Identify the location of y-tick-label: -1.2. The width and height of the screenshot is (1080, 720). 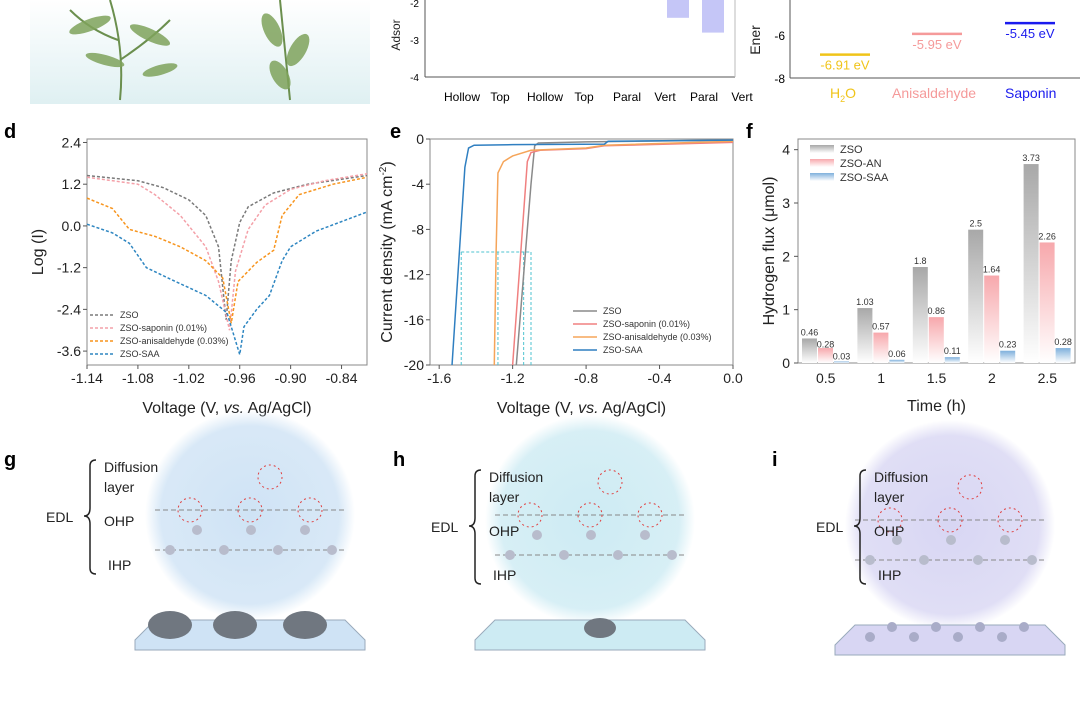
(69, 268).